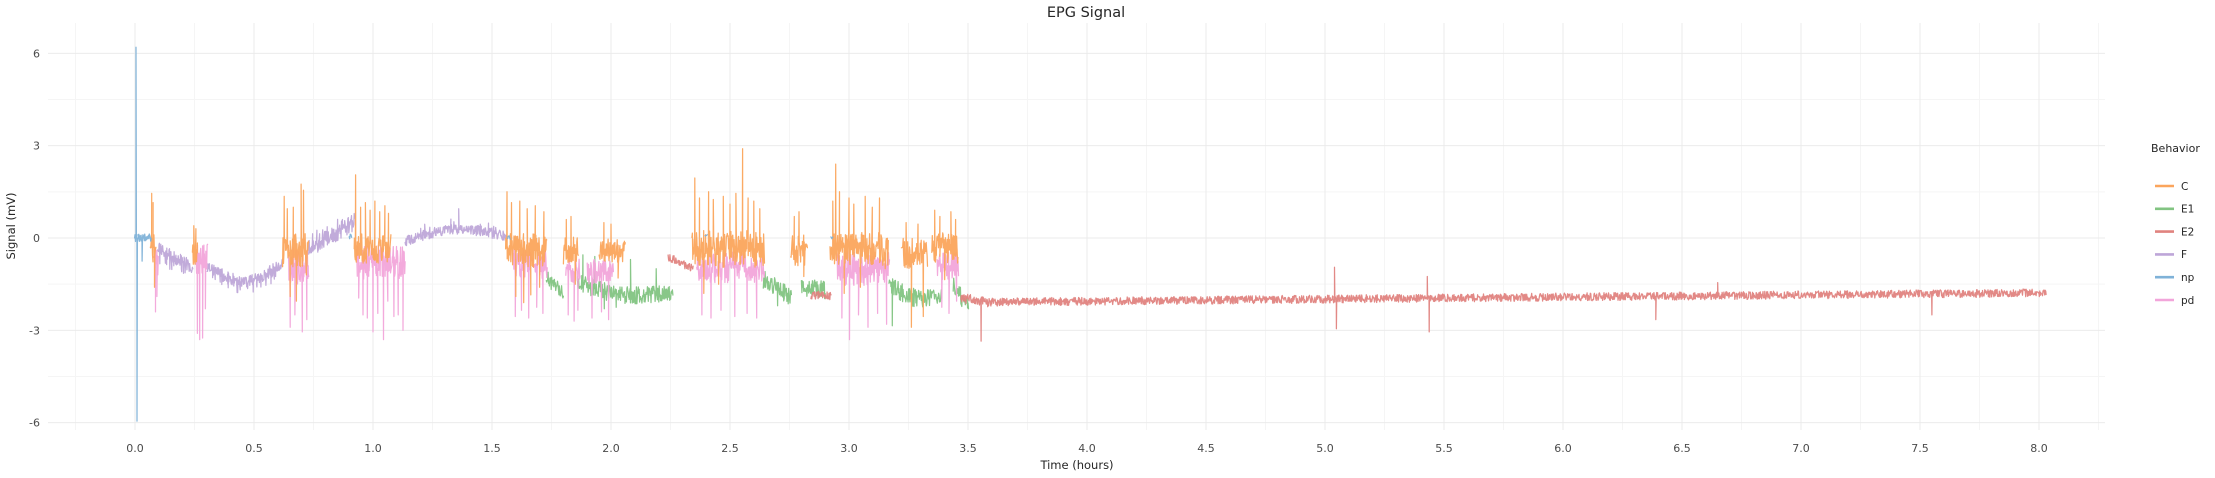  What do you see at coordinates (2188, 278) in the screenshot?
I see `legend-label-np: np` at bounding box center [2188, 278].